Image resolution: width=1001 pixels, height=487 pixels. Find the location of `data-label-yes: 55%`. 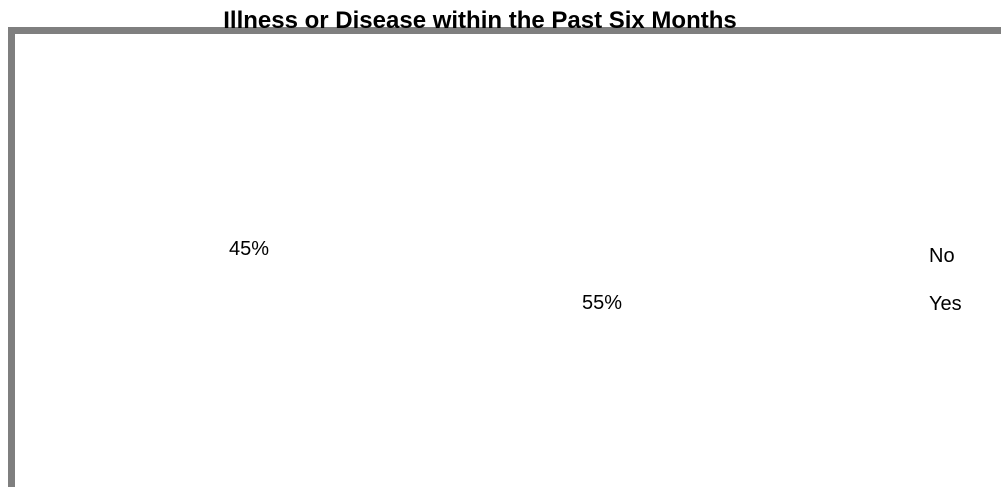

data-label-yes: 55% is located at coordinates (602, 303).